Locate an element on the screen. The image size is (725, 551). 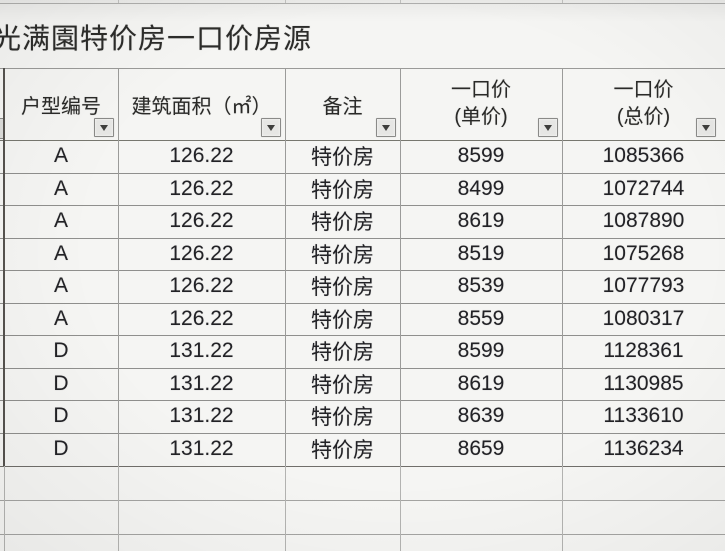
table-row: D 131.22 特价房 8639 1133610 is located at coordinates (362, 416).